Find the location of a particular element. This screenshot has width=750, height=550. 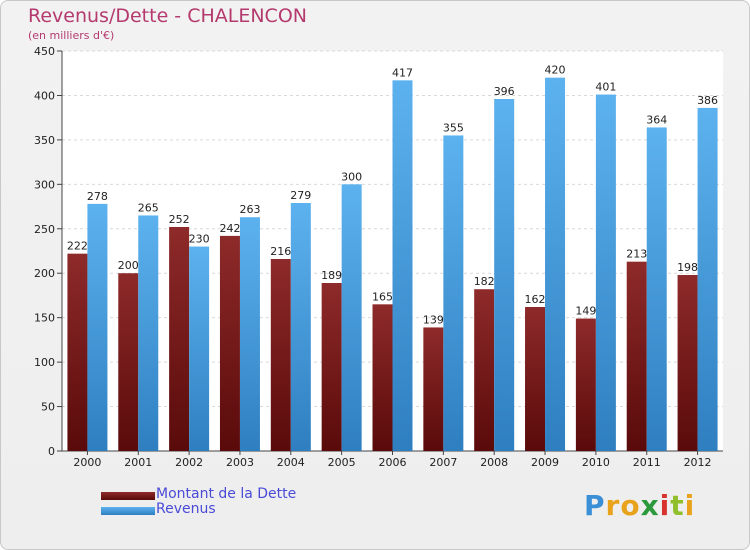

data-label-revenus: 355 is located at coordinates (453, 127).